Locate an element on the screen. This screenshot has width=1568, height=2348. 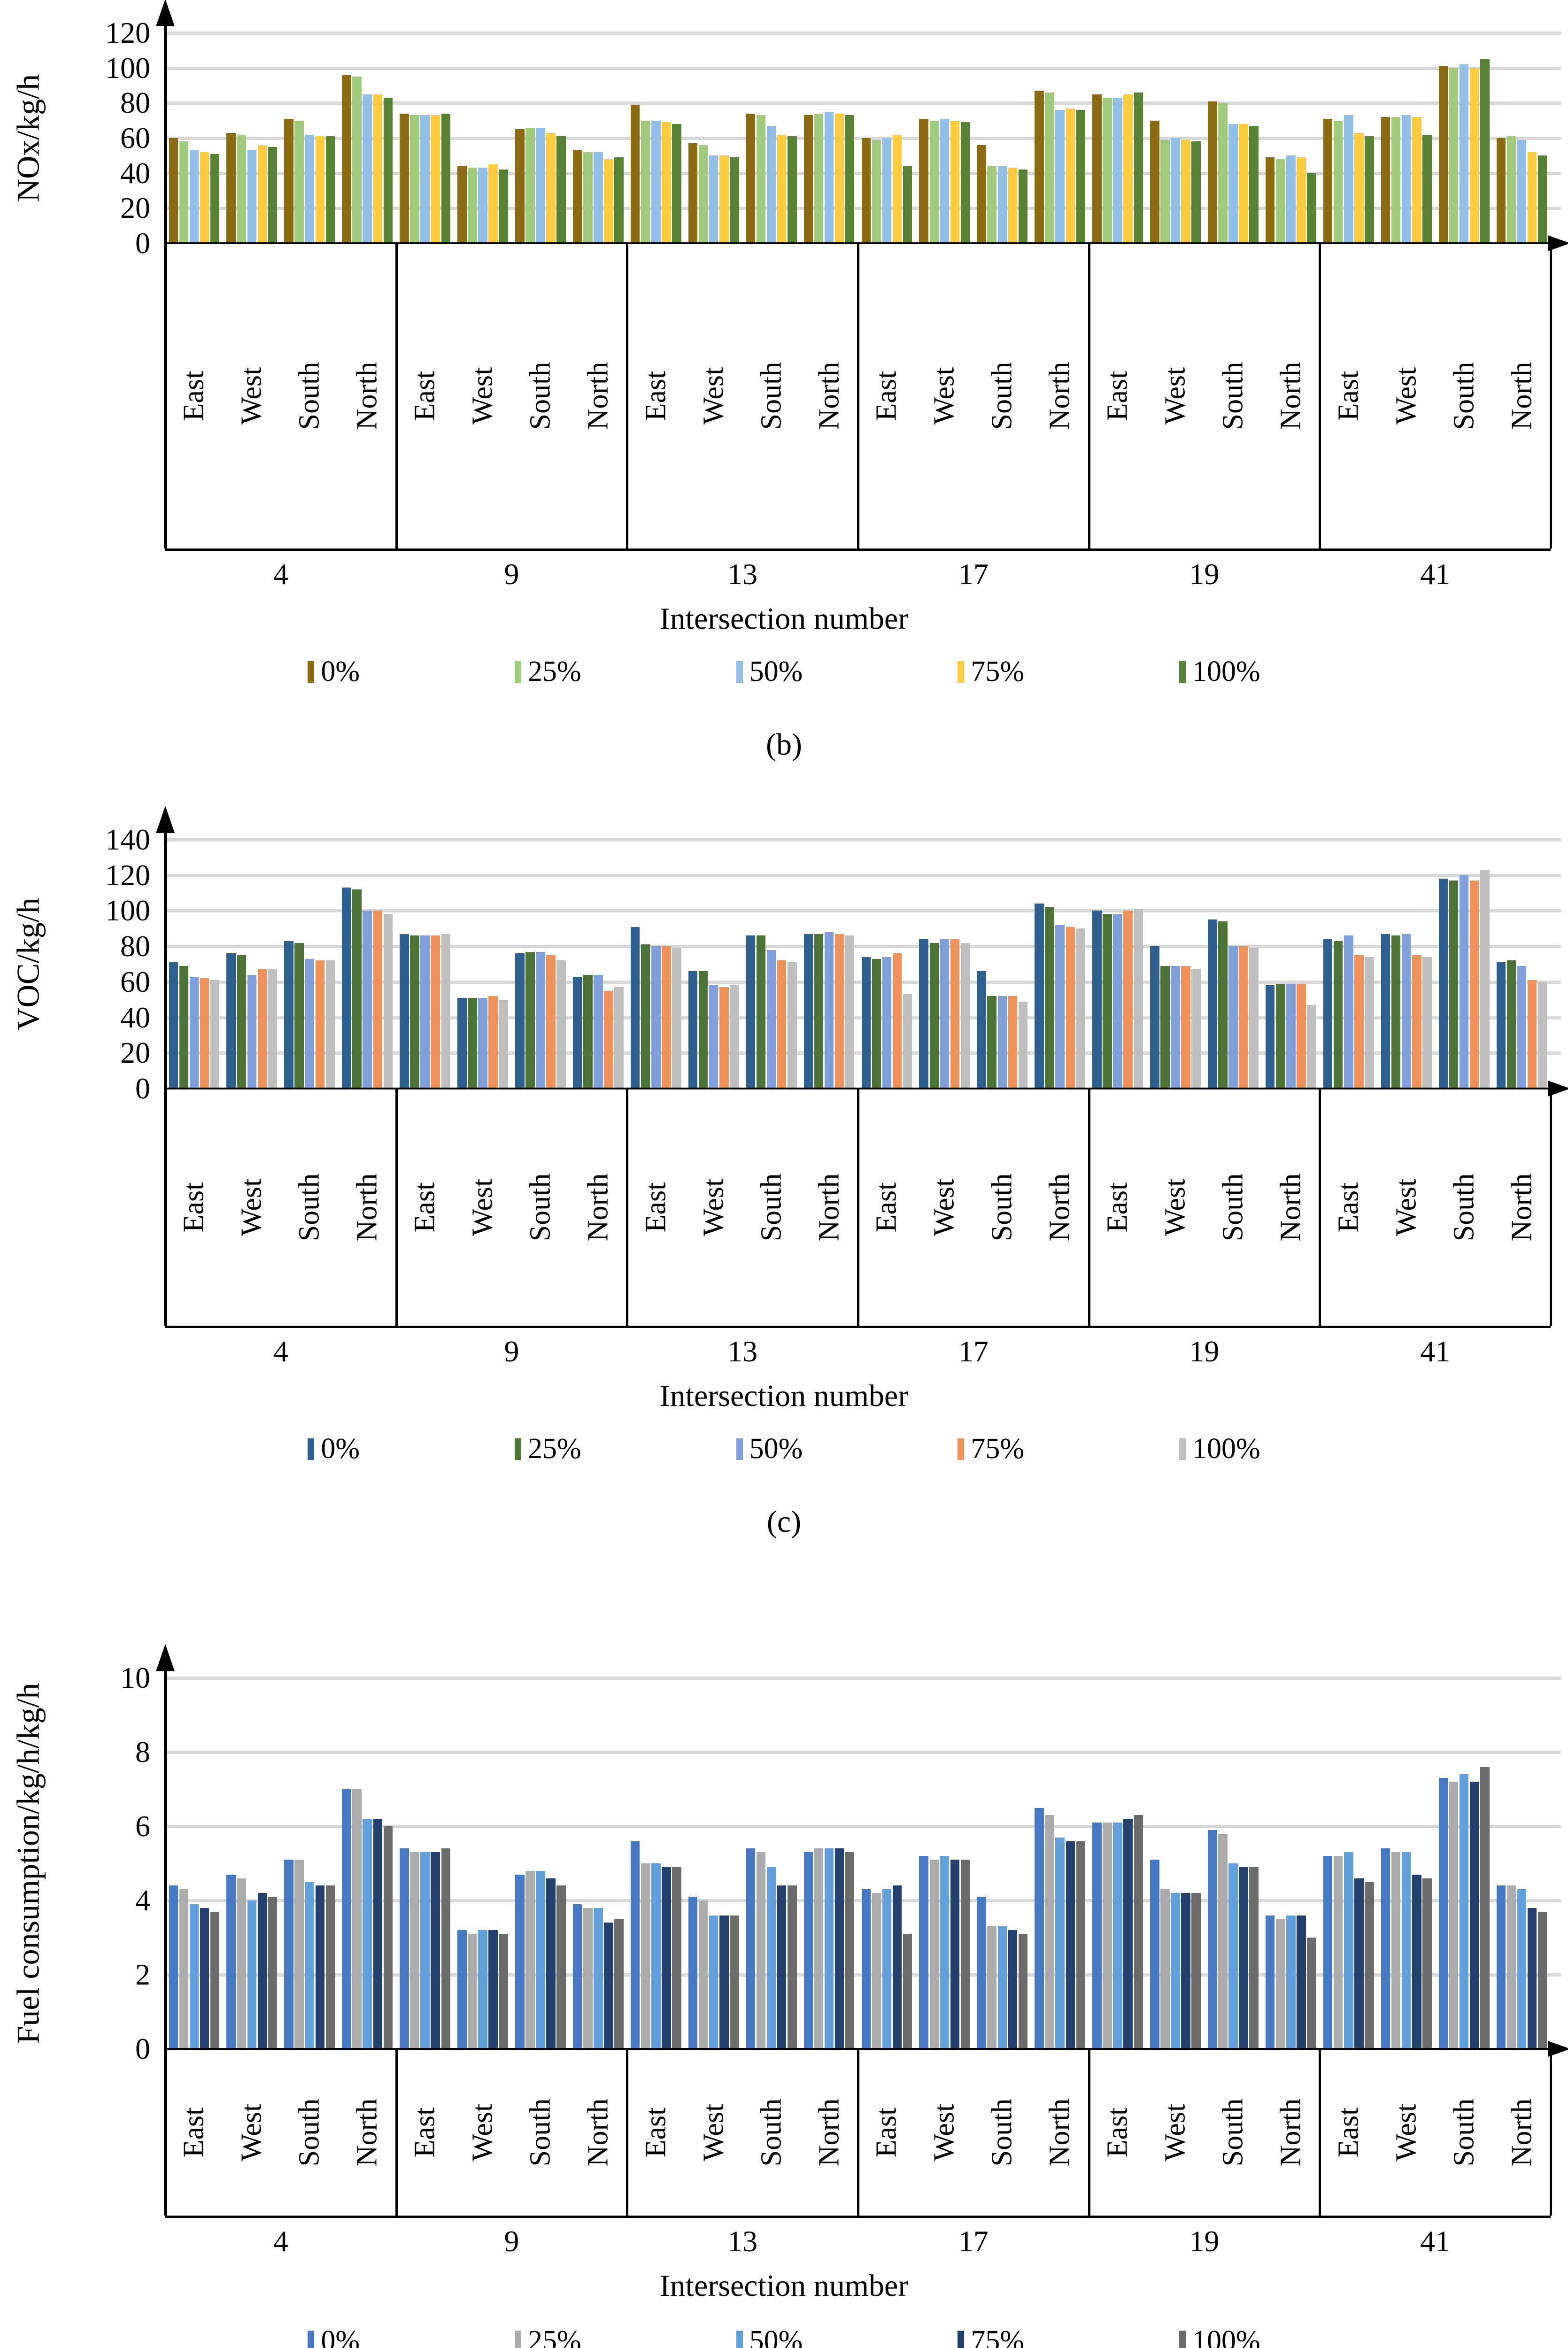
bar-4-East-100% is located at coordinates (215, 1980).